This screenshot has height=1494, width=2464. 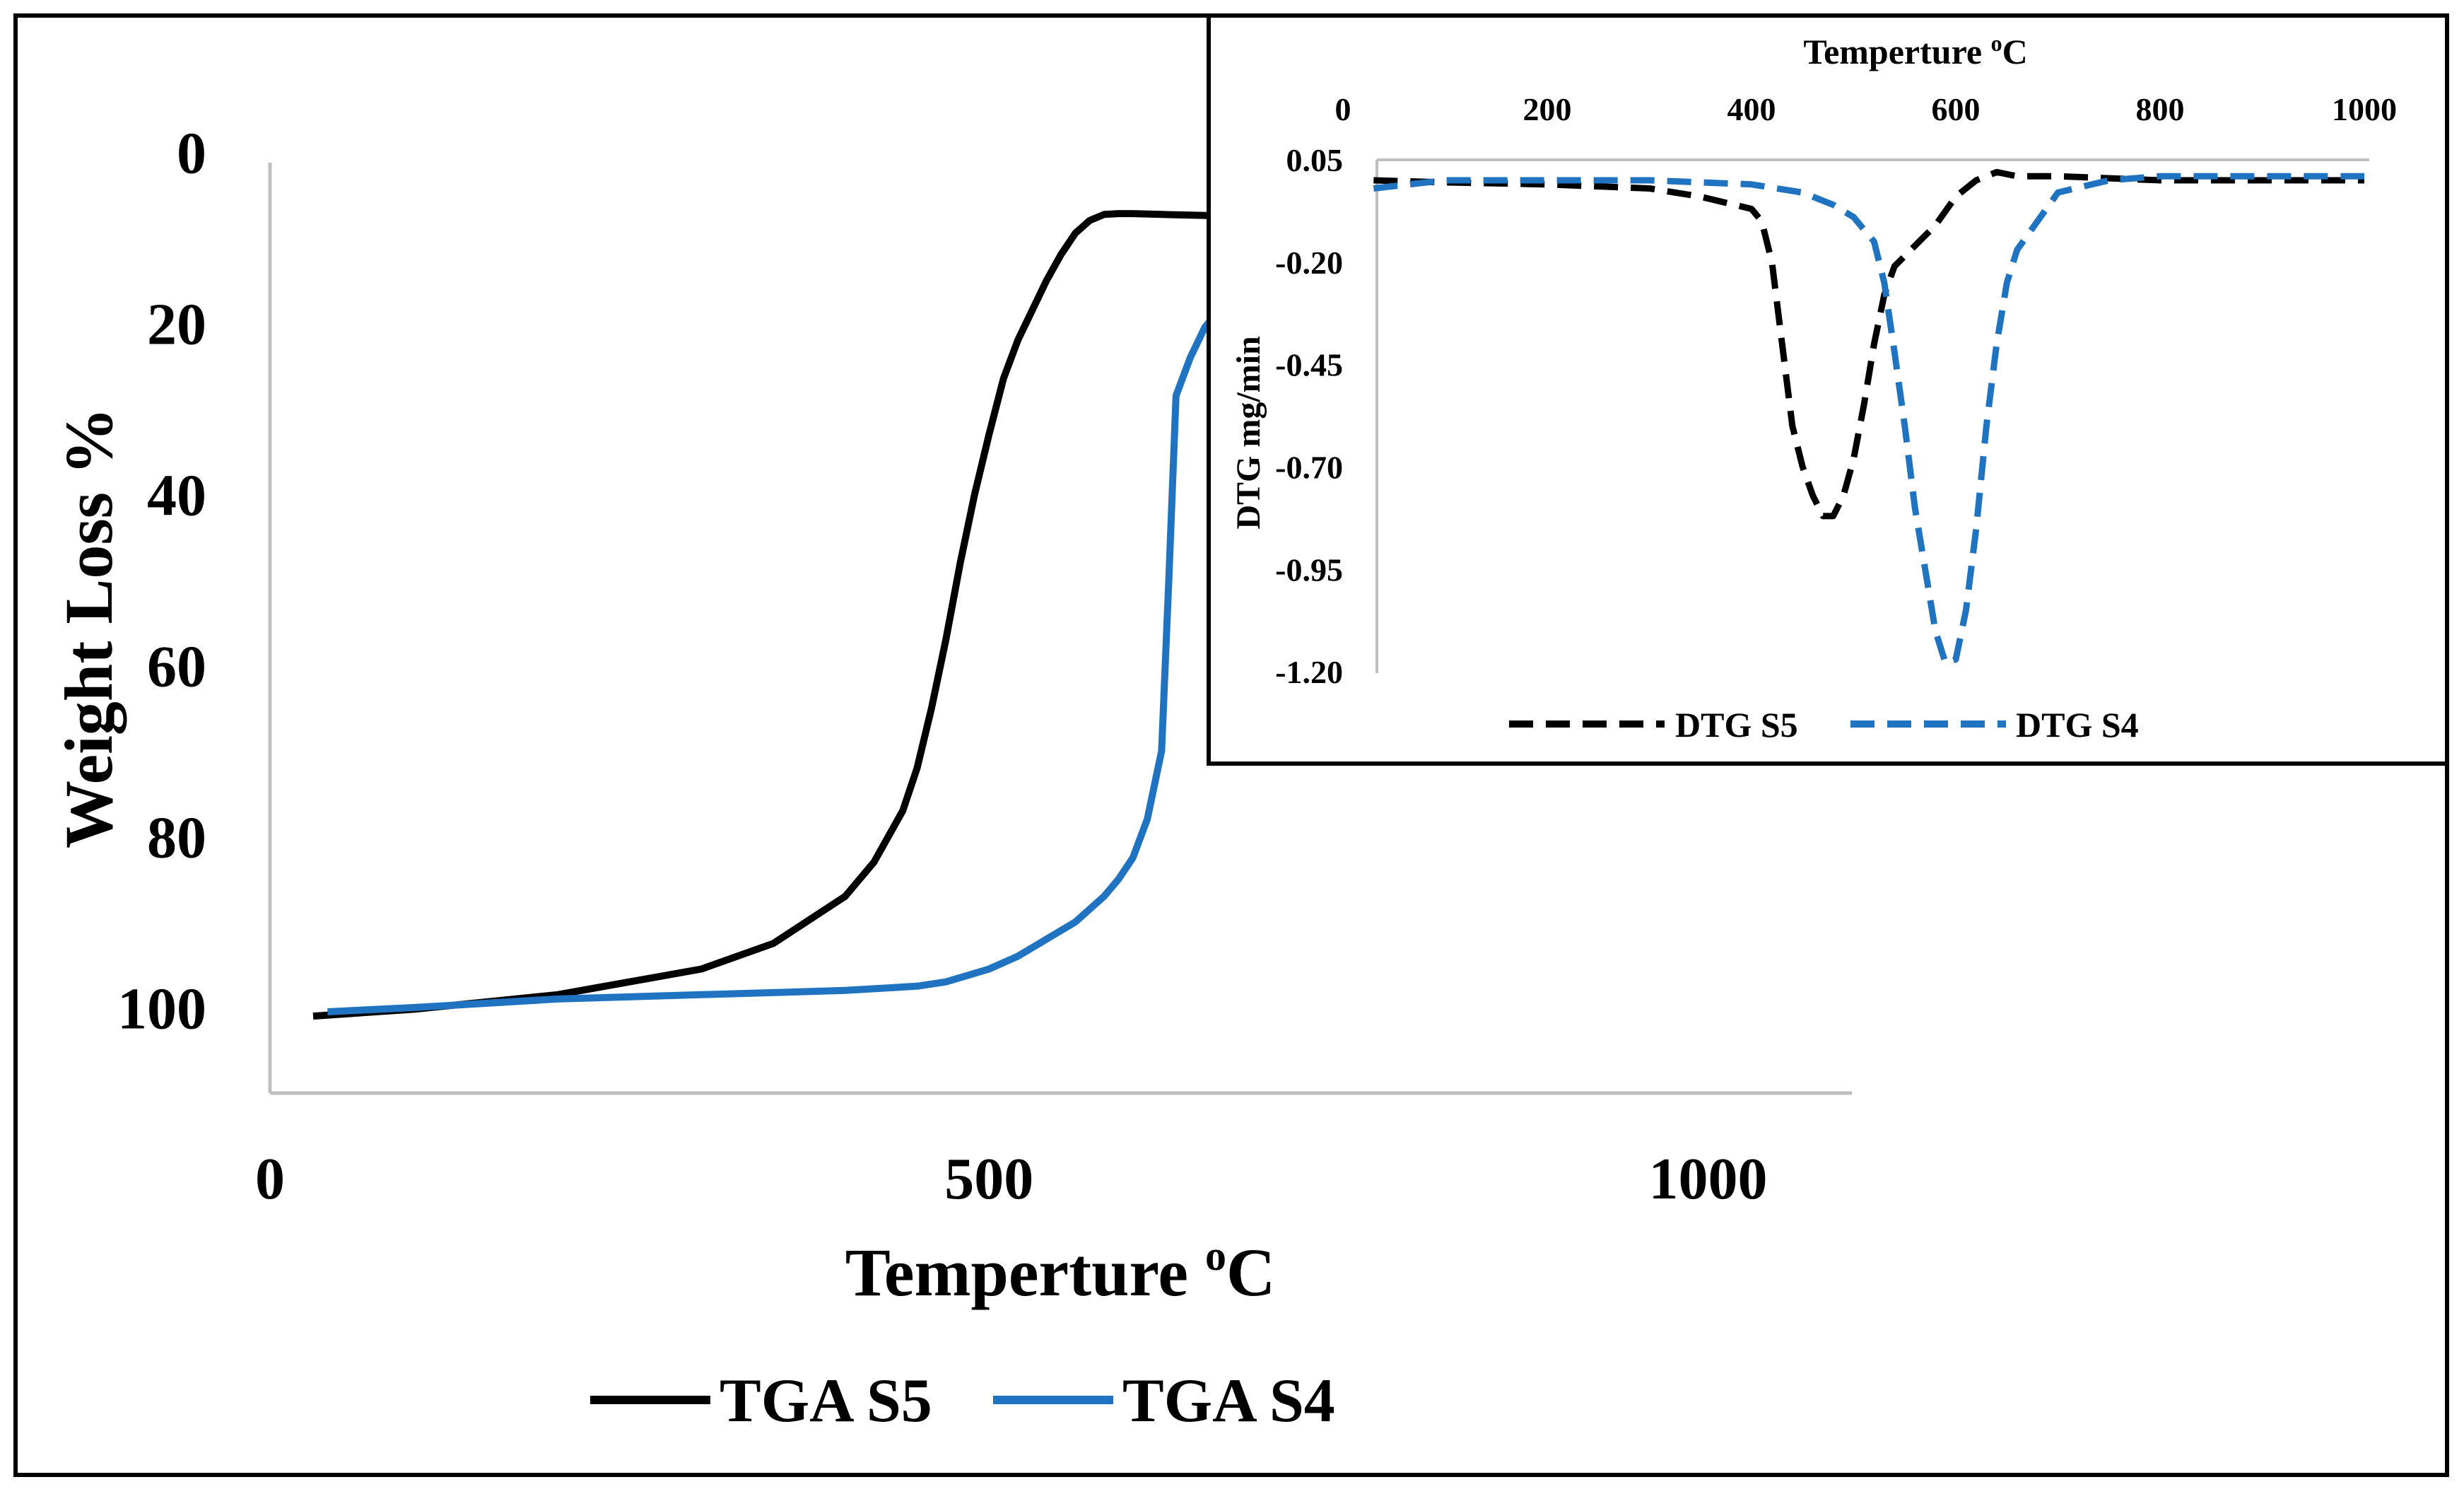 I want to click on tga-y-tick-label: 40, so click(x=176, y=495).